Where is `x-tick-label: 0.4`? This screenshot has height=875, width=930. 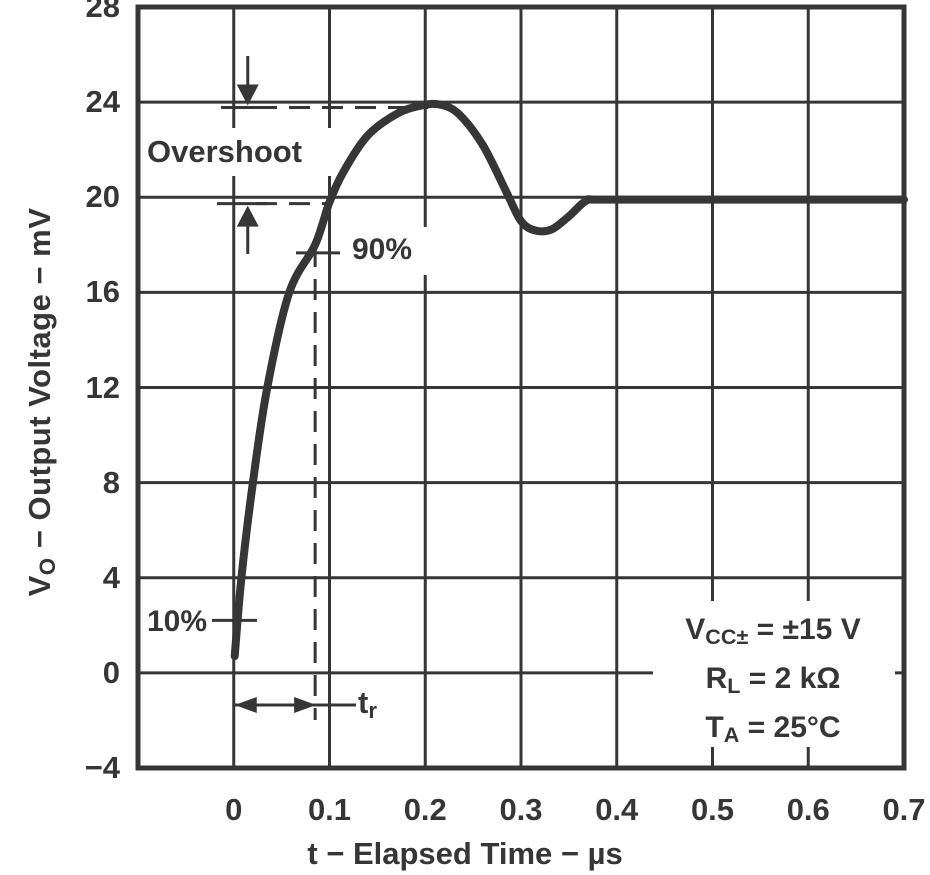
x-tick-label: 0.4 is located at coordinates (617, 809).